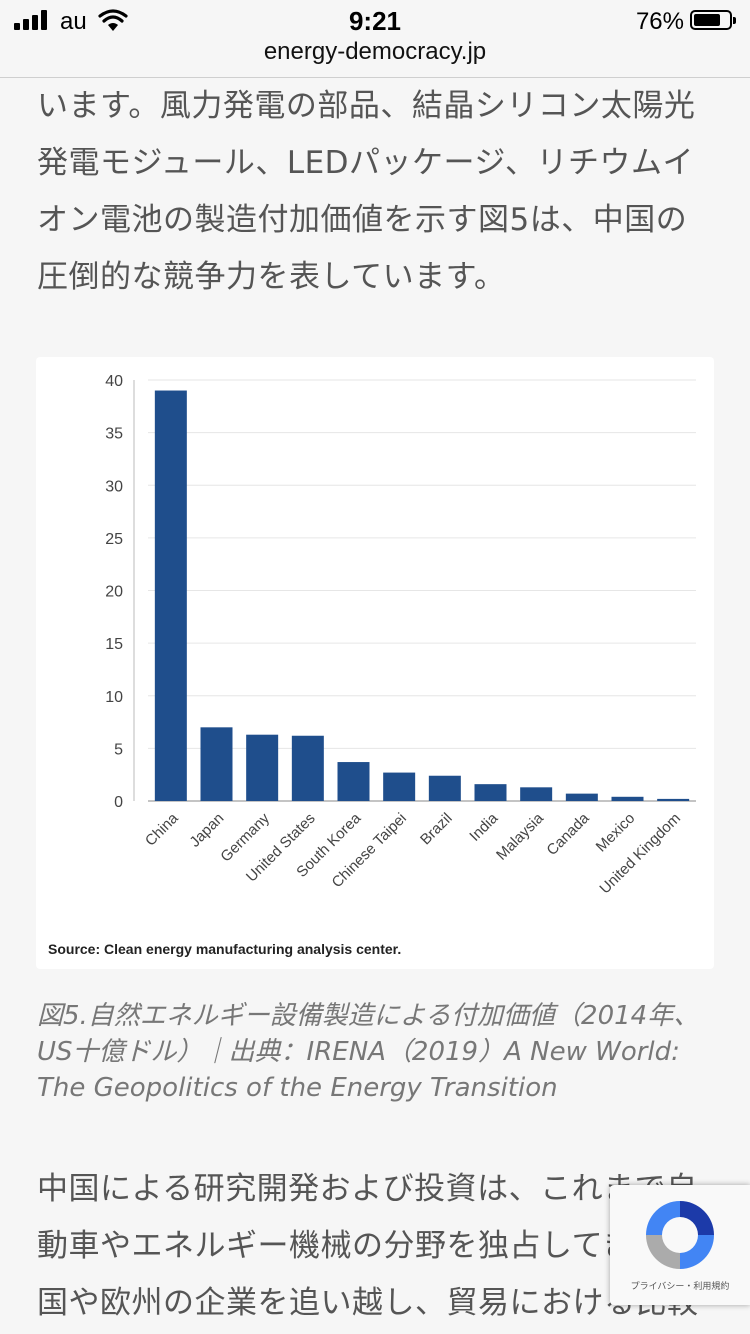 The height and width of the screenshot is (1334, 750). Describe the element at coordinates (114, 539) in the screenshot. I see `y-tick-label: 25` at that location.